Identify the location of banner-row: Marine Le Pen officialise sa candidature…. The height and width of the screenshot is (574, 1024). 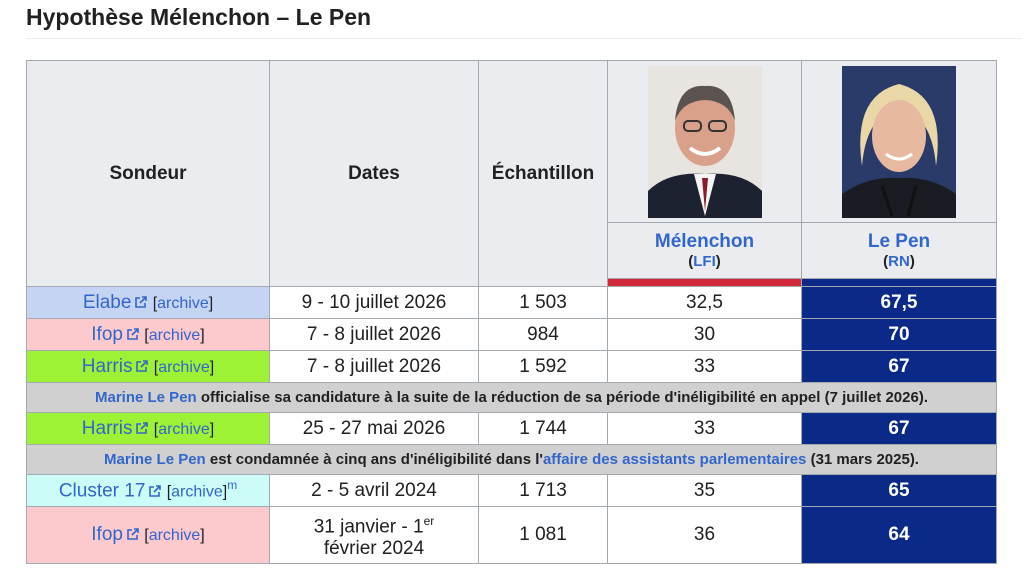
(511, 397).